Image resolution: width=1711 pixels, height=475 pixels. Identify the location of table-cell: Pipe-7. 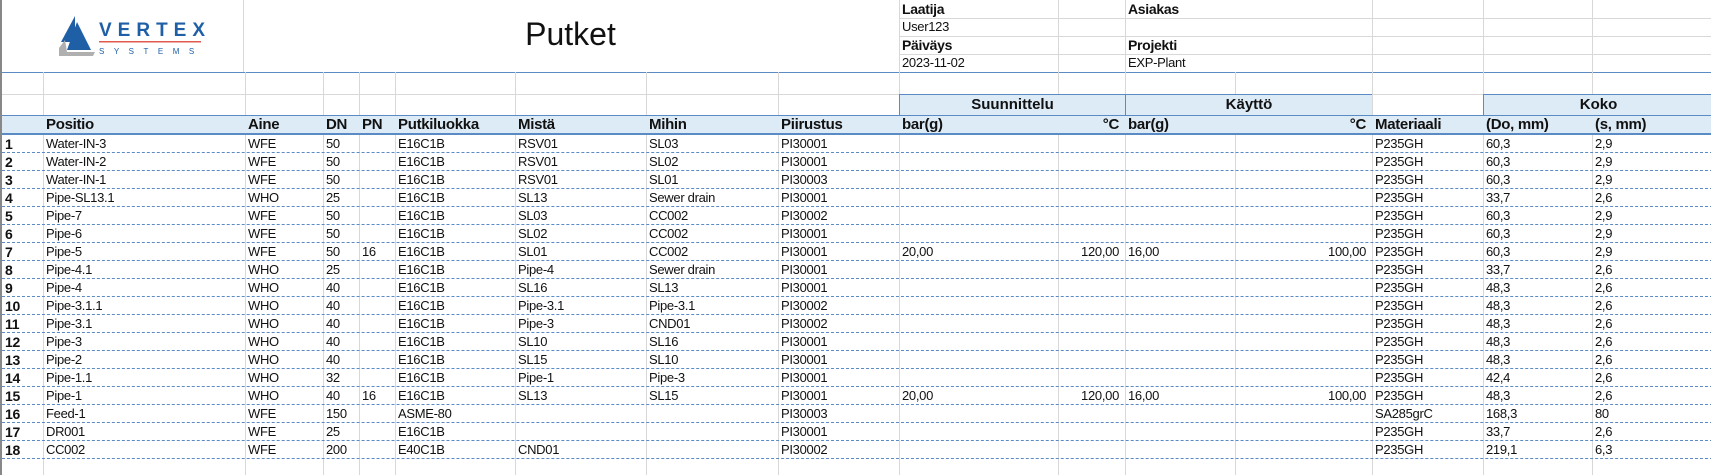
(64, 215).